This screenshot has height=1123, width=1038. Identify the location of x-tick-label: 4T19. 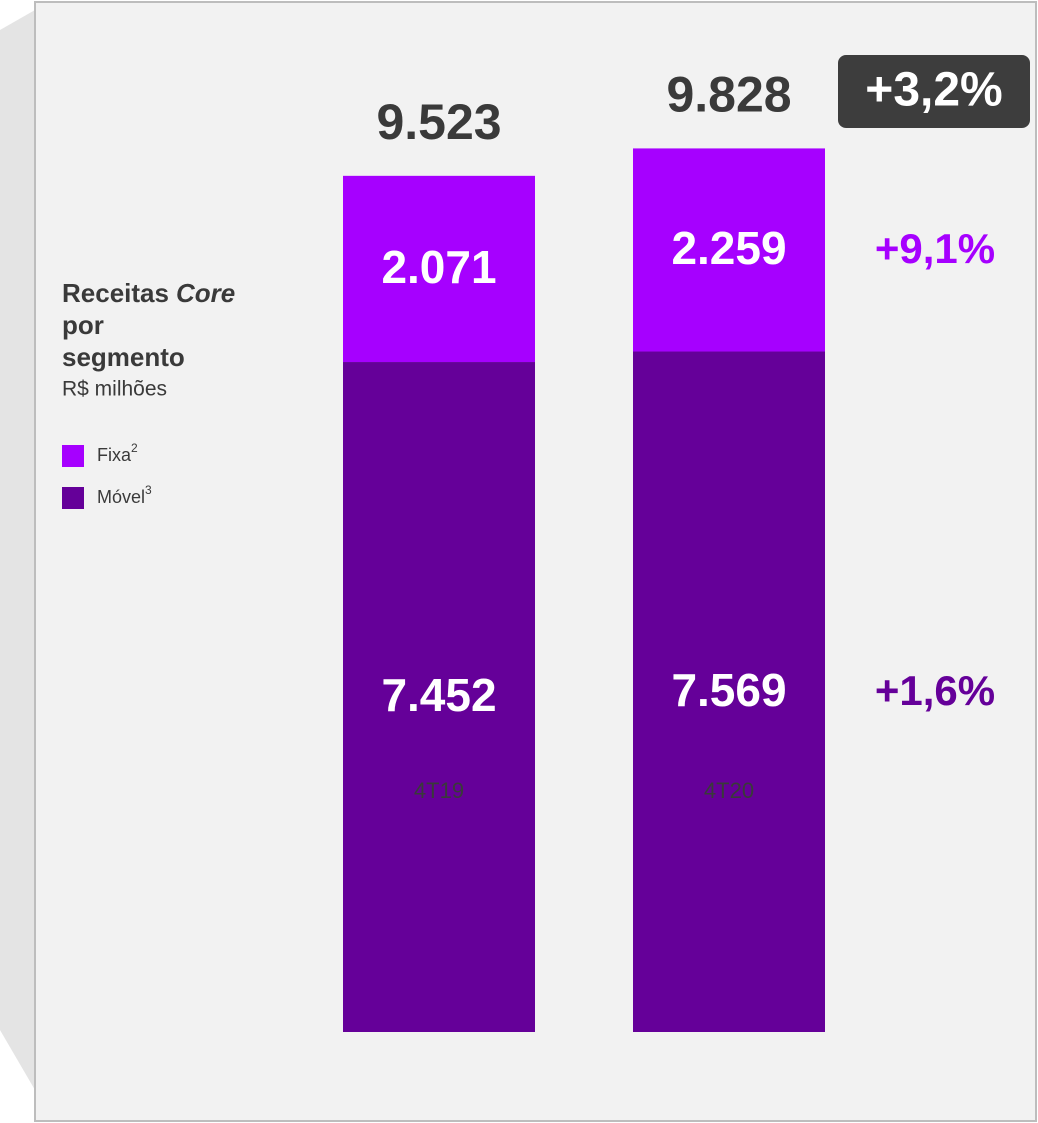
(439, 790).